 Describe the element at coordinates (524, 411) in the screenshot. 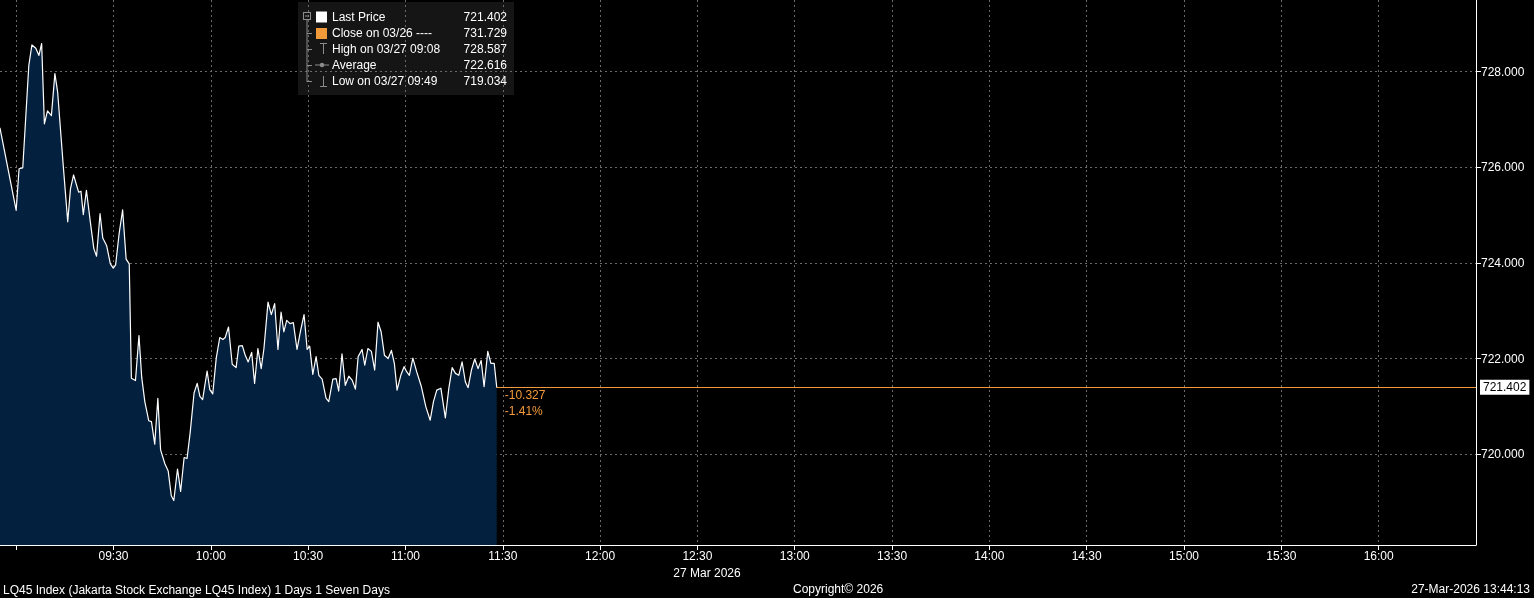

I see `annotation: -1.41%` at that location.